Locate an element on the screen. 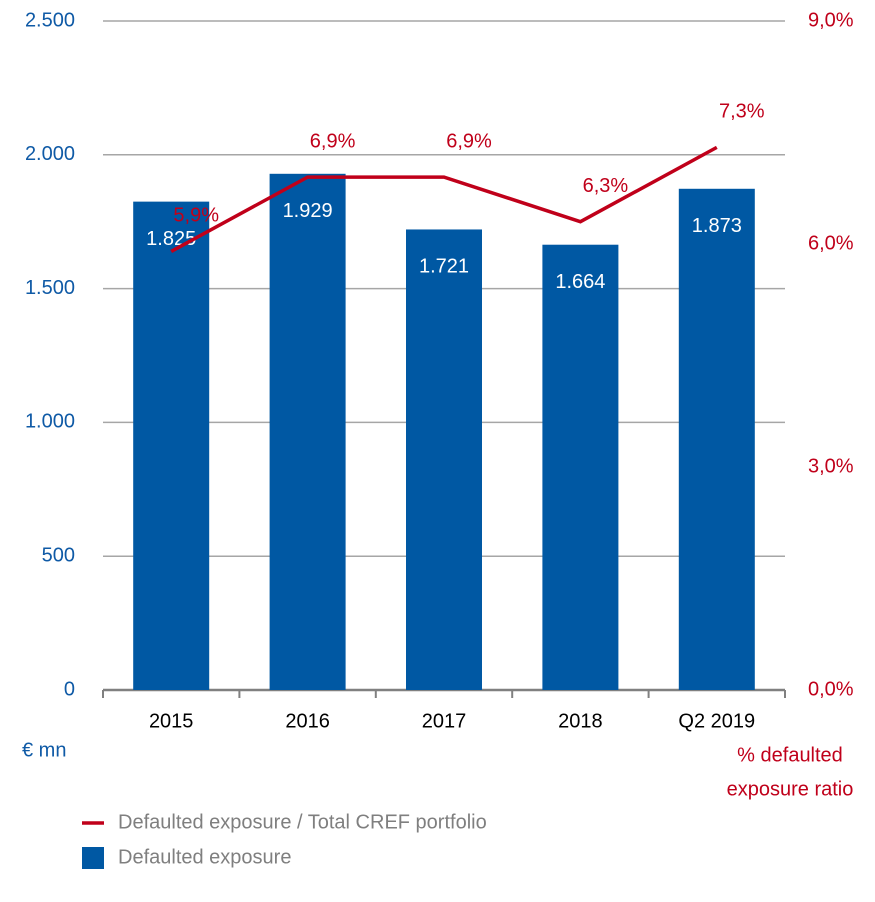  y-tick-label: 2.000 is located at coordinates (50, 154).